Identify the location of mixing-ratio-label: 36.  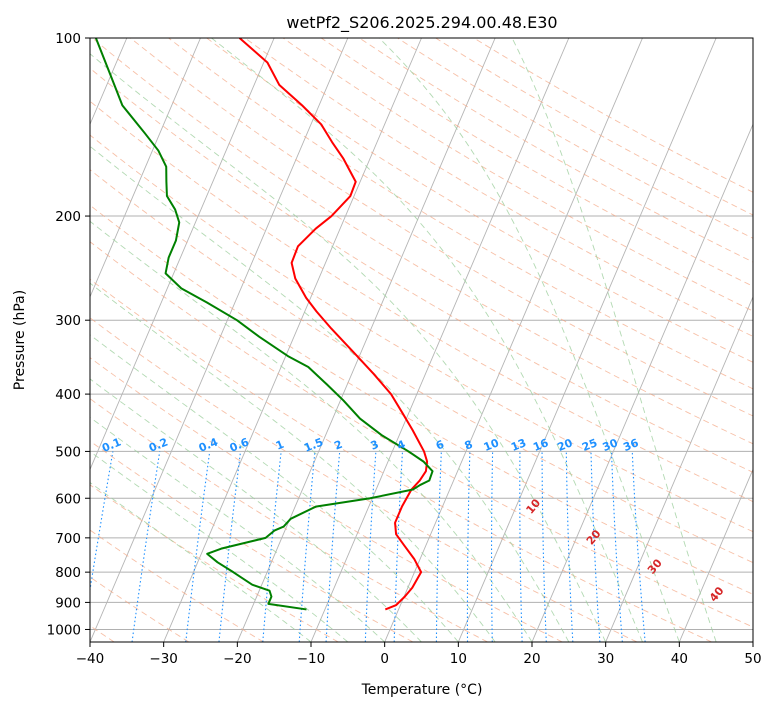
(630, 445).